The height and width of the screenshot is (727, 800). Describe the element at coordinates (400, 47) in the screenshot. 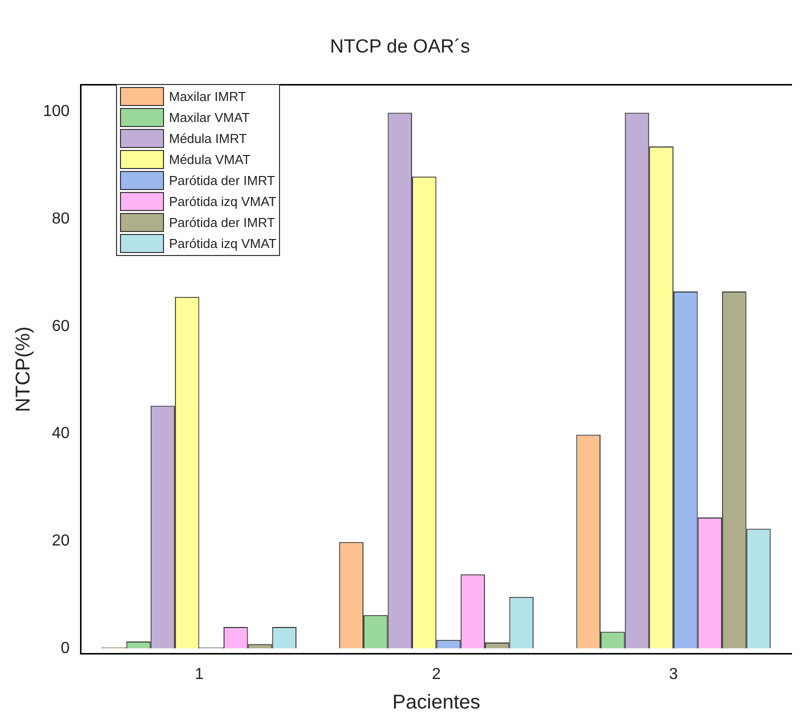

I see `chart-title: NTCP de OAR´s` at that location.